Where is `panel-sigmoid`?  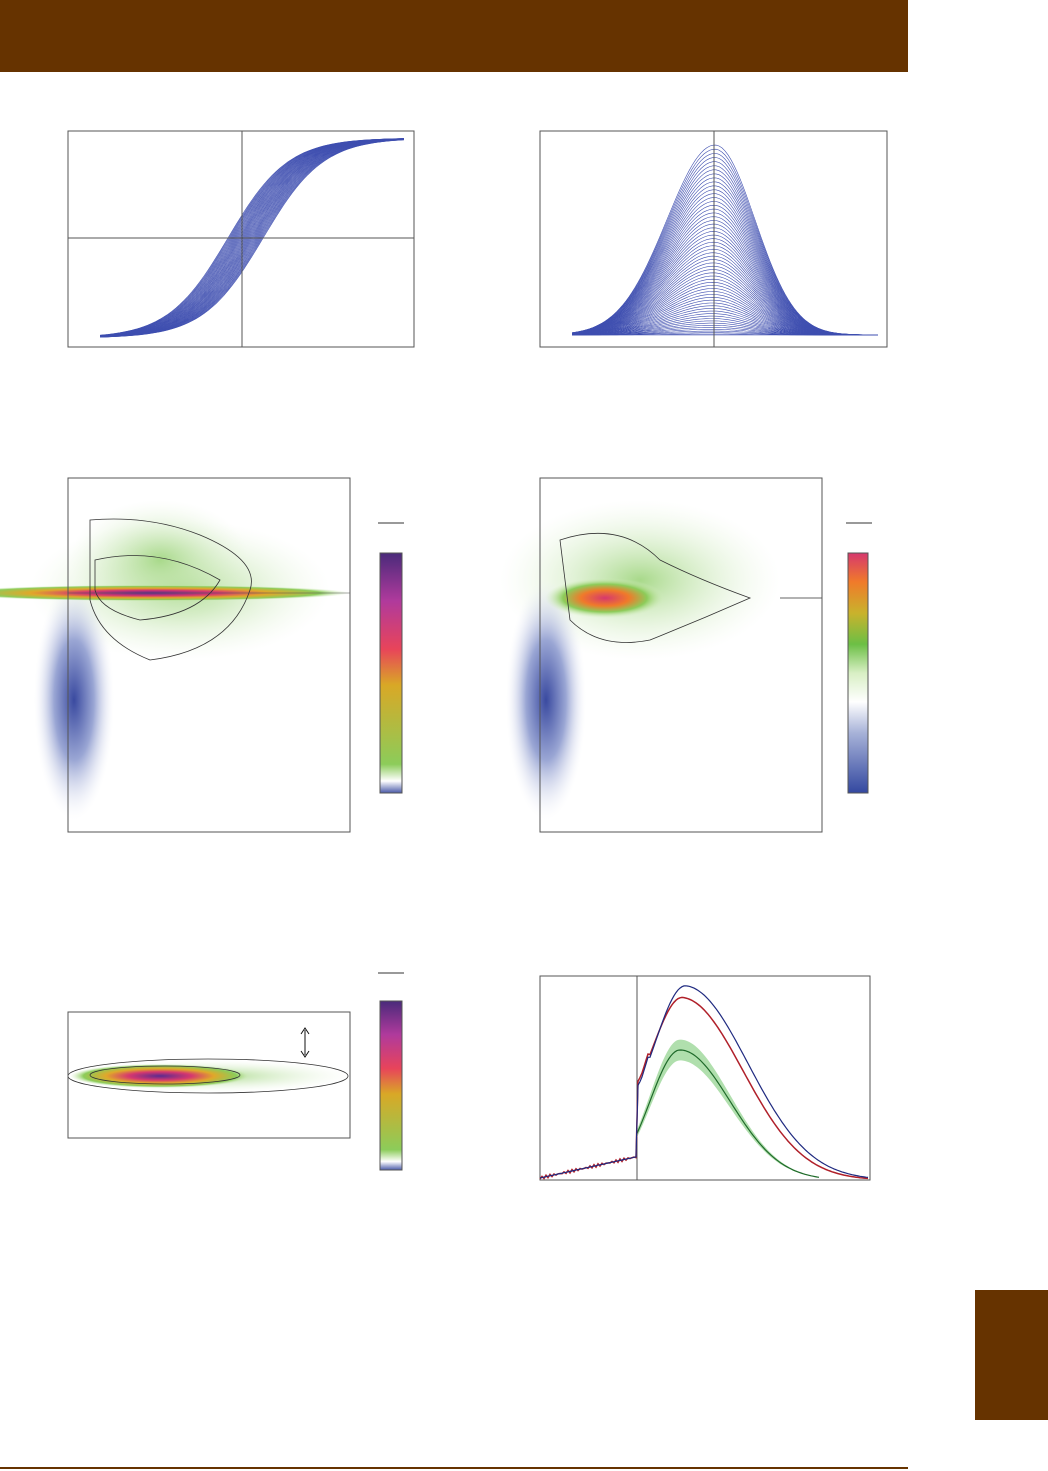
panel-sigmoid is located at coordinates (241, 239).